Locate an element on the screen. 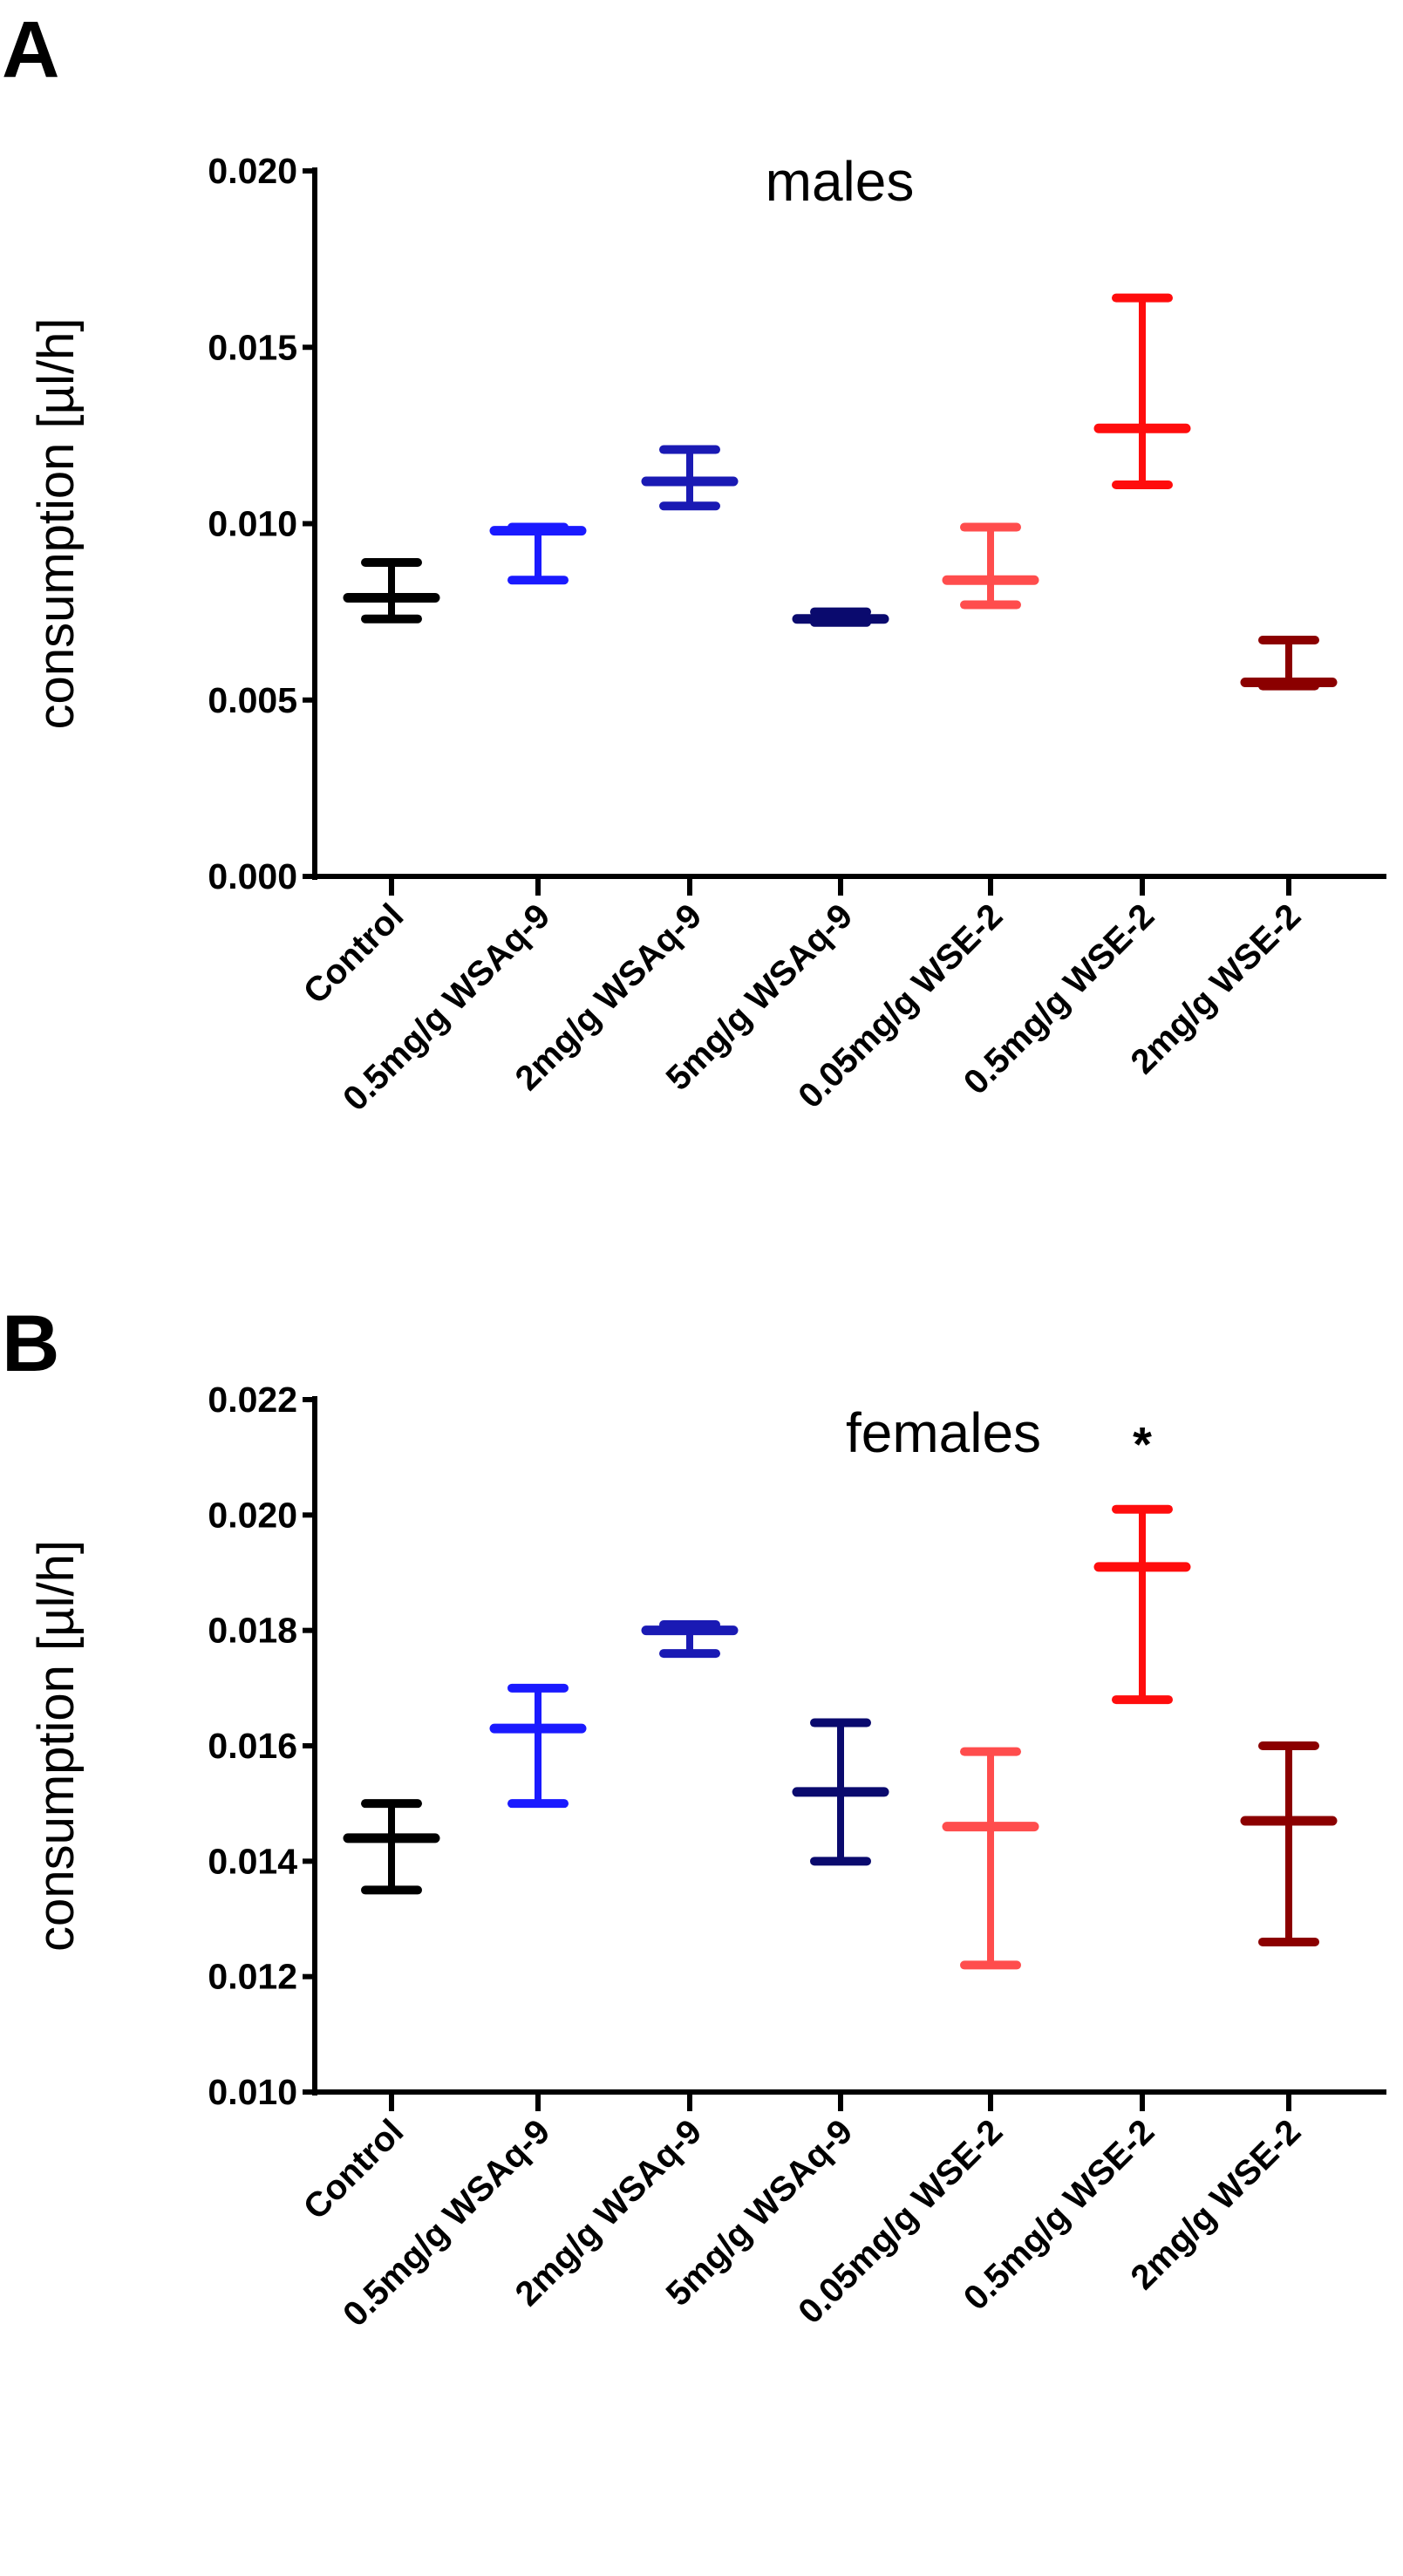 The image size is (1403, 2576). y-tick-label: 0.005 is located at coordinates (252, 700).